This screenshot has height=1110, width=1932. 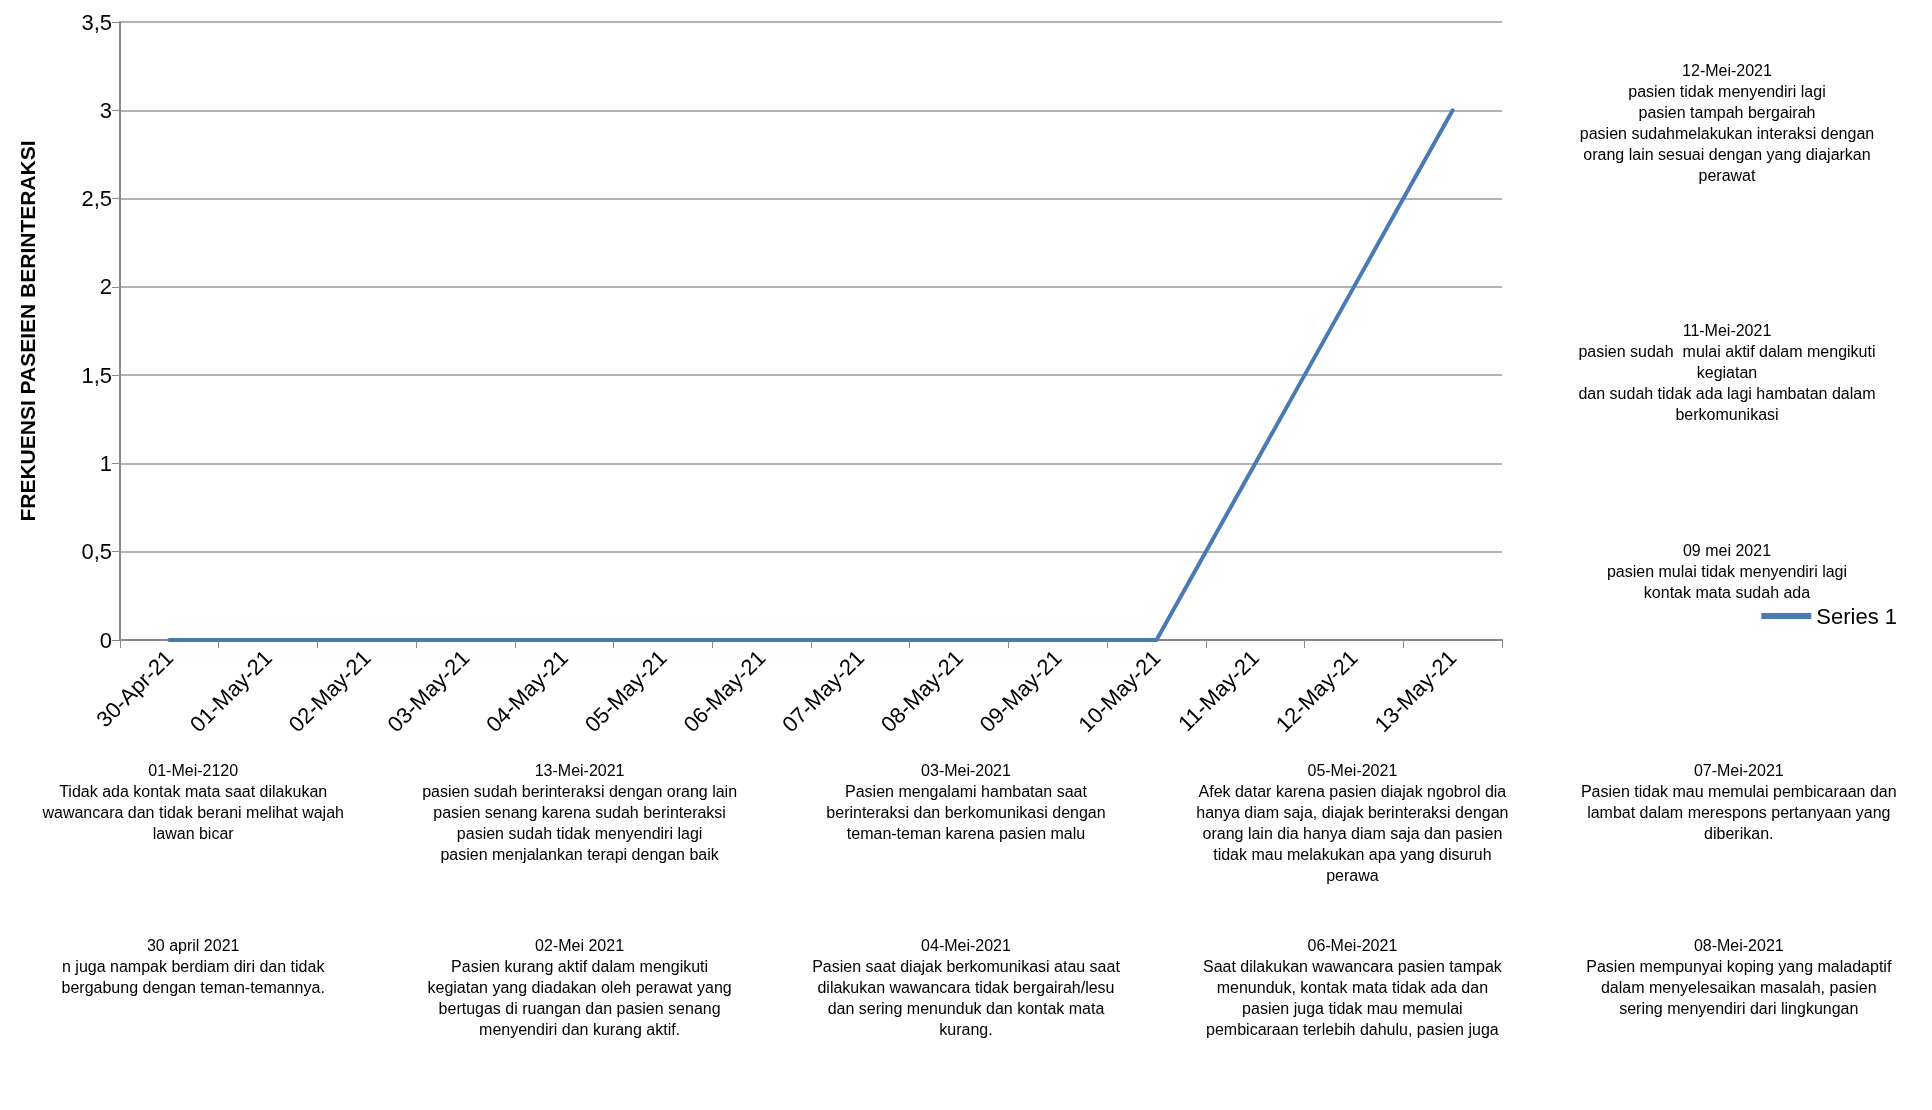 What do you see at coordinates (580, 812) in the screenshot?
I see `text: 13-Mei-2021 pasien sudah berinteraksi dengan orang lain pasien senang karena sudah berinteraksi pasien sudah tidak menyendiri lagi pasien menjalankan terapi dengan baik` at bounding box center [580, 812].